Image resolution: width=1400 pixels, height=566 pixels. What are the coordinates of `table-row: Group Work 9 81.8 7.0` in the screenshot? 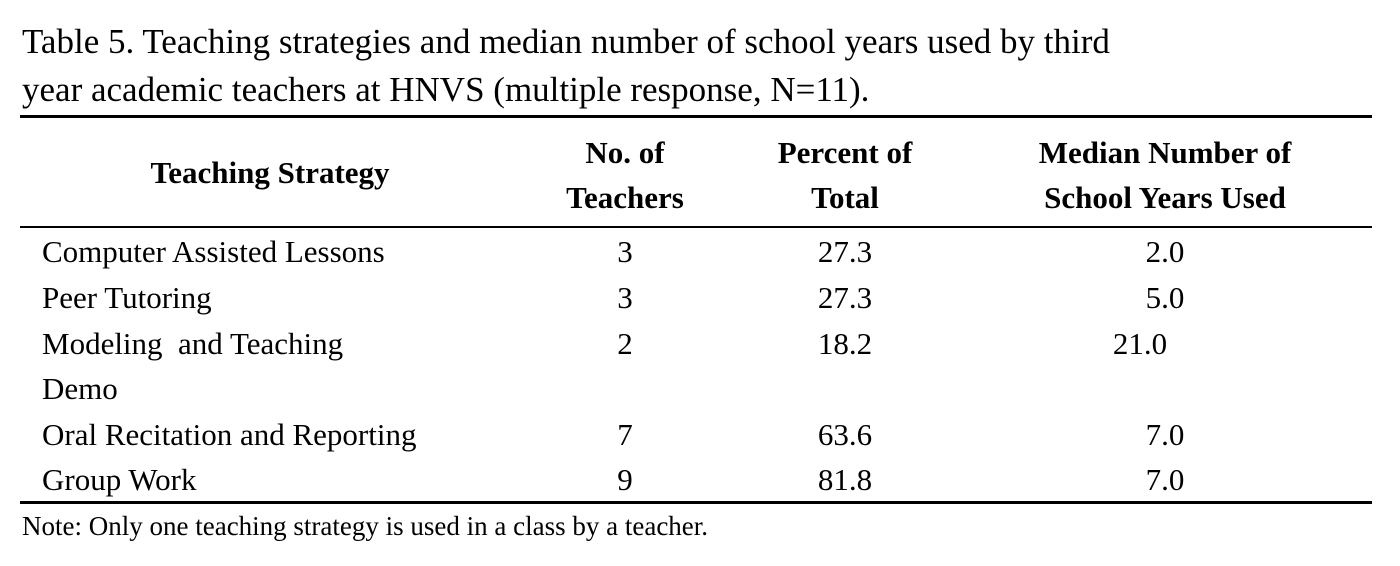 It's located at (700, 480).